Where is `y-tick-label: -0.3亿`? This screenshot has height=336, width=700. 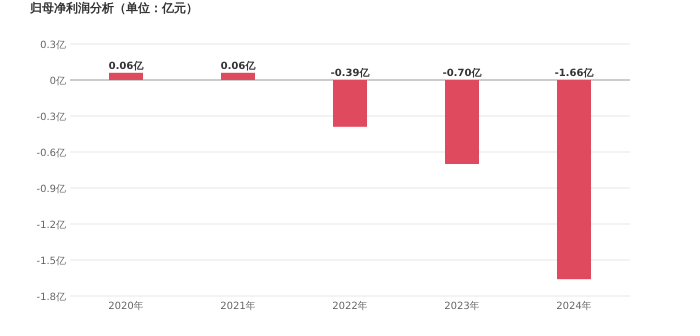
y-tick-label: -0.3亿 is located at coordinates (51, 117).